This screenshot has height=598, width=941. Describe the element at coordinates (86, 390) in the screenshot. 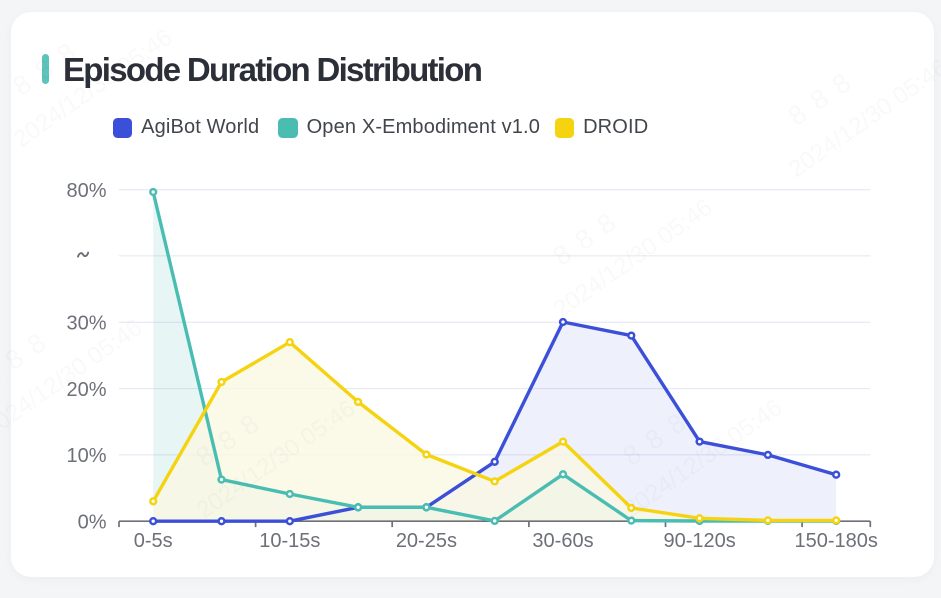

I see `svg-text: 20%` at that location.